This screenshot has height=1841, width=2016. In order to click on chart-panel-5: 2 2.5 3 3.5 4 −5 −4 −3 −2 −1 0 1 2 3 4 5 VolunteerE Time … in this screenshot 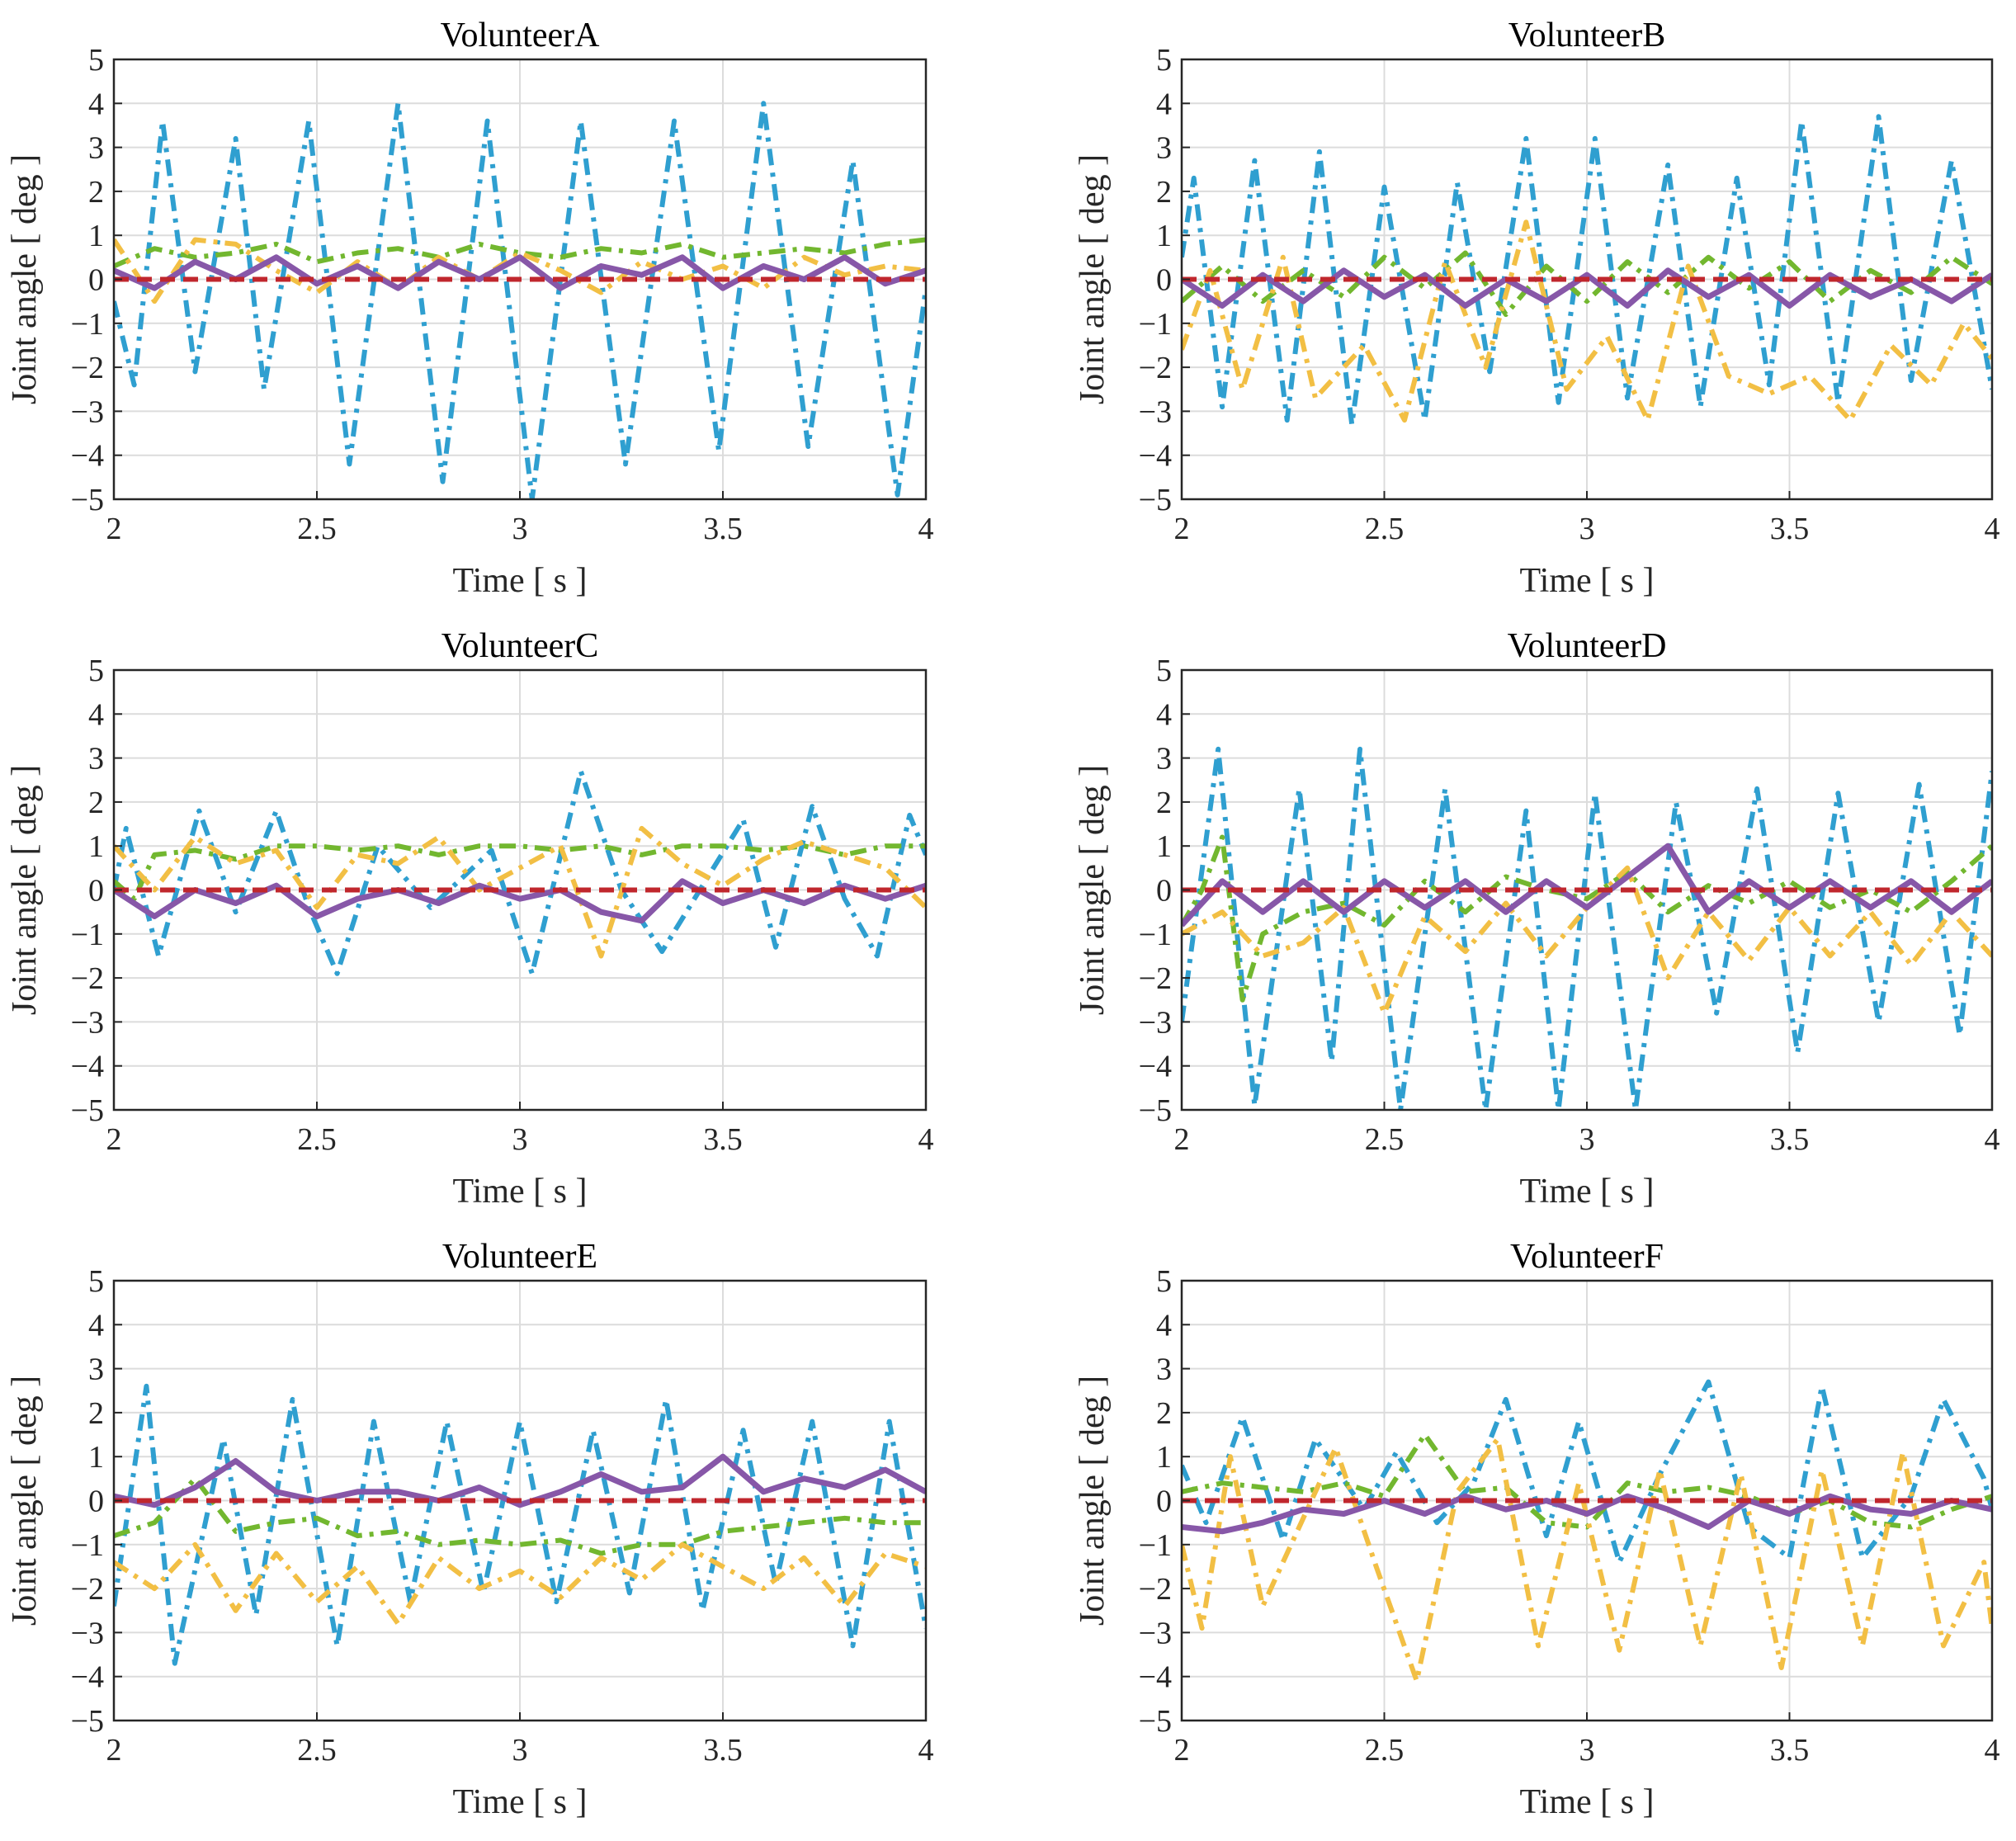, I will do `click(470, 1530)`.